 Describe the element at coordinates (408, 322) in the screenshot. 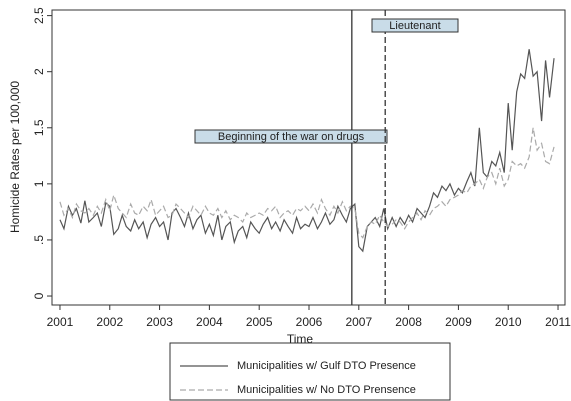

I see `x-tick-label: 2008` at that location.